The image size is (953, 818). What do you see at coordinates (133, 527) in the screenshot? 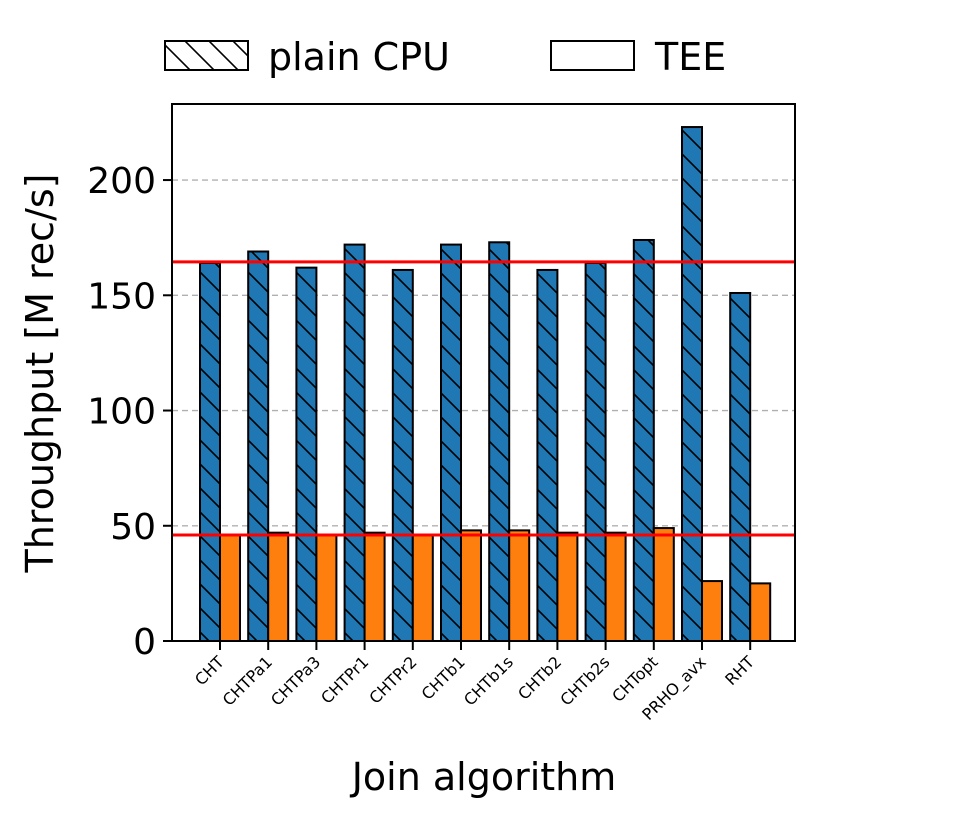
I see `y-tick-label-50: 50` at bounding box center [133, 527].